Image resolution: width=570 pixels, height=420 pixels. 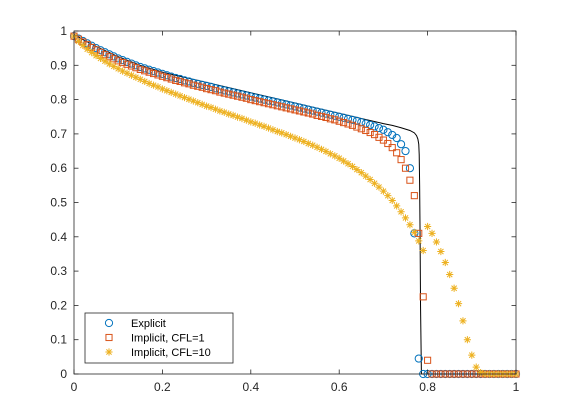 I want to click on y-tick-label: 0.8, so click(x=58, y=100).